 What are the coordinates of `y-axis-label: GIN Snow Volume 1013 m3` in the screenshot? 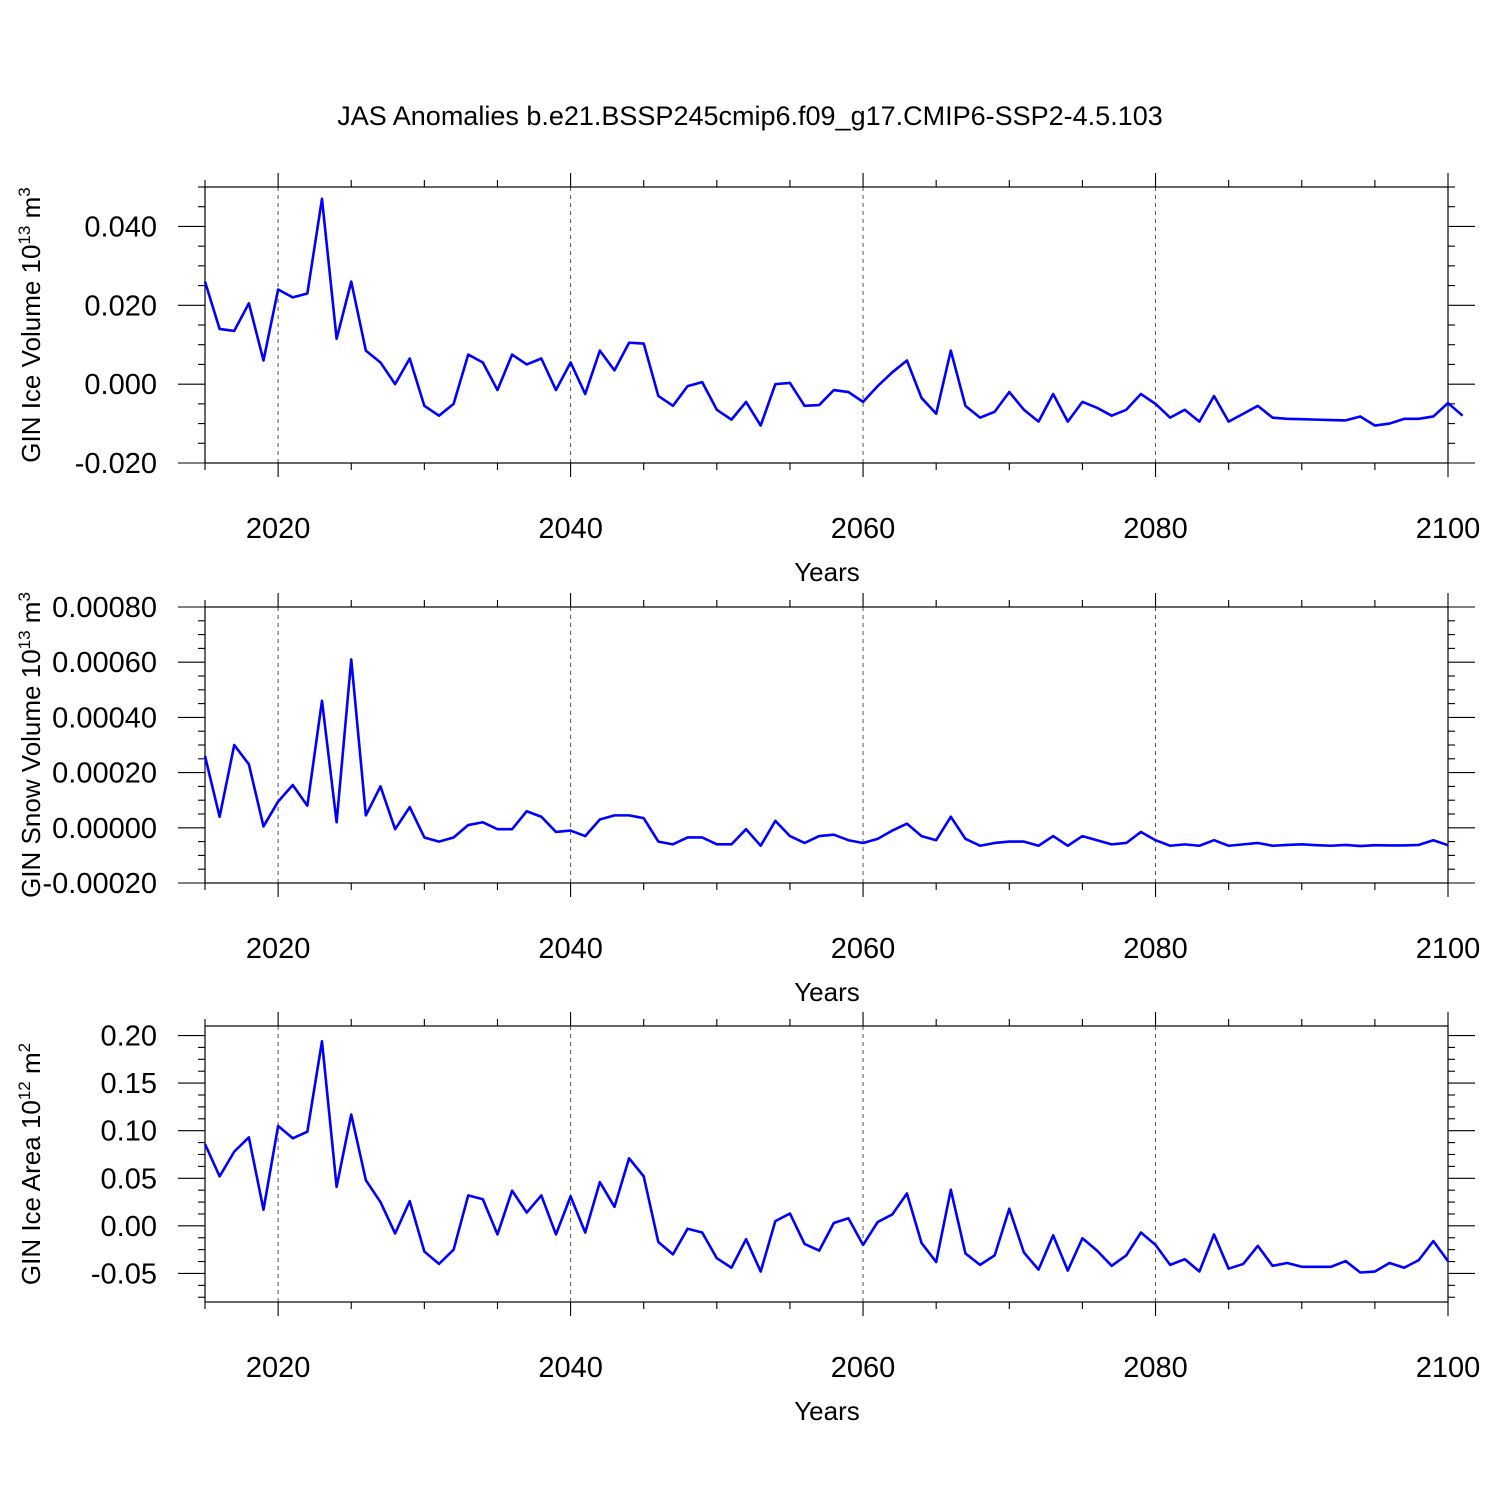 It's located at (30, 745).